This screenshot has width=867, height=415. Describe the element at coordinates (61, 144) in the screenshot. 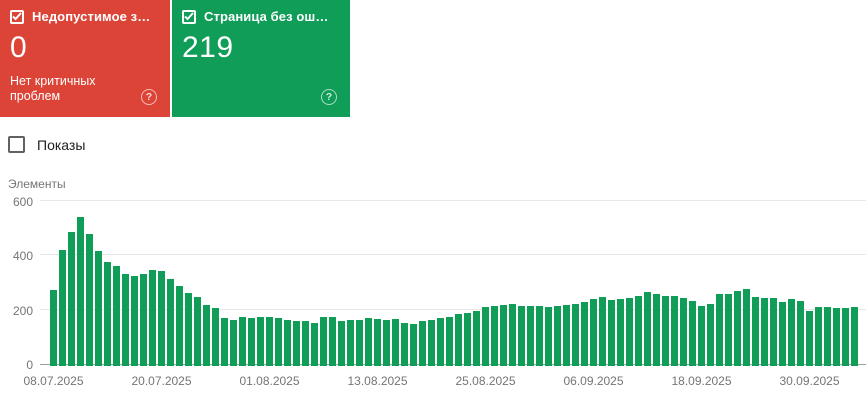

I see `impressions-filter-label: Показы` at that location.